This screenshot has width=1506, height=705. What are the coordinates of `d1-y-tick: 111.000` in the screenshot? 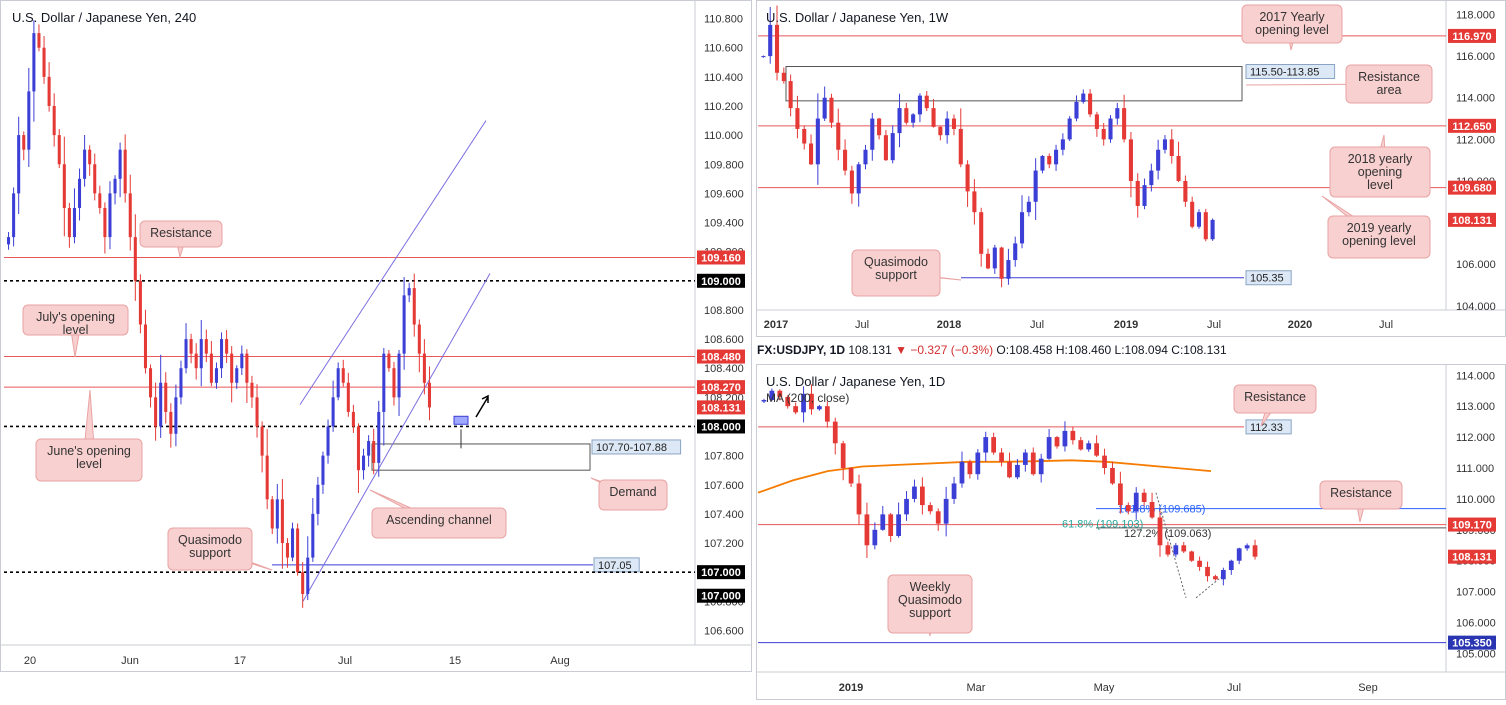 It's located at (1475, 469).